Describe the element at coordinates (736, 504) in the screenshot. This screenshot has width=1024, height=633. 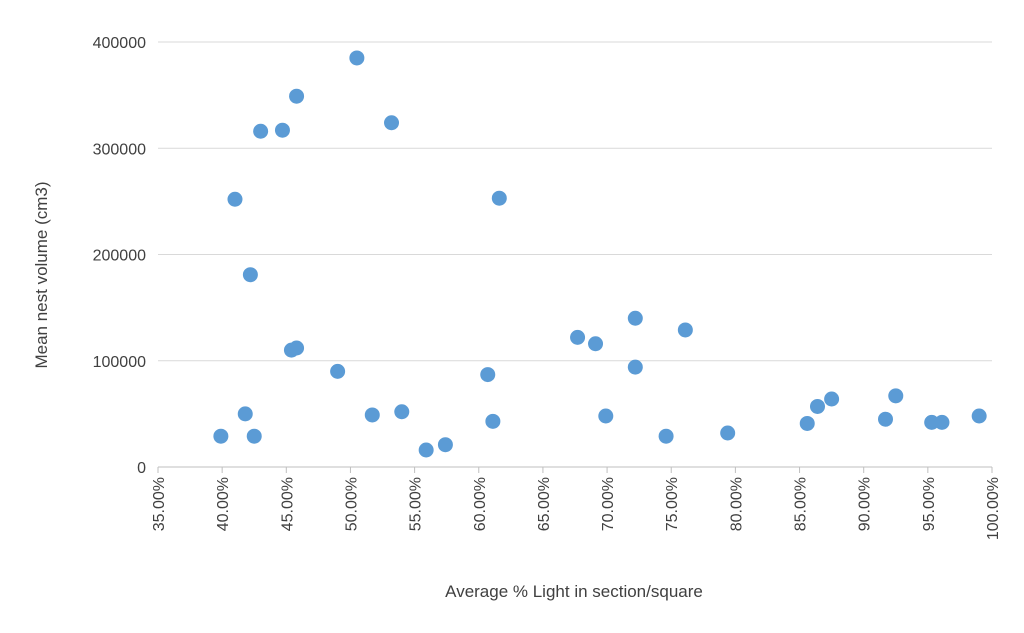
I see `x-tick-label: 80.00%` at that location.